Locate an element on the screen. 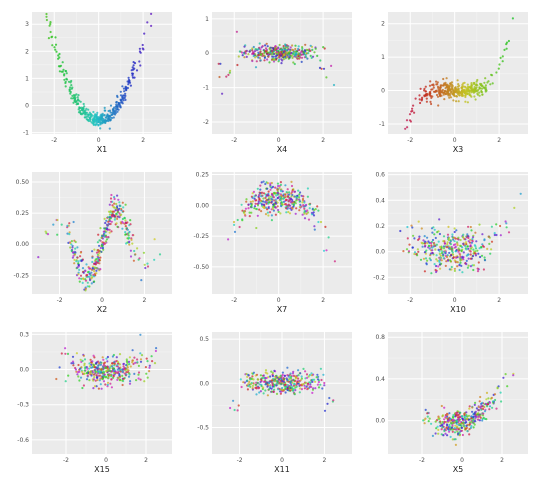 The height and width of the screenshot is (478, 540). y-tick-label: 0.25 is located at coordinates (203, 174).